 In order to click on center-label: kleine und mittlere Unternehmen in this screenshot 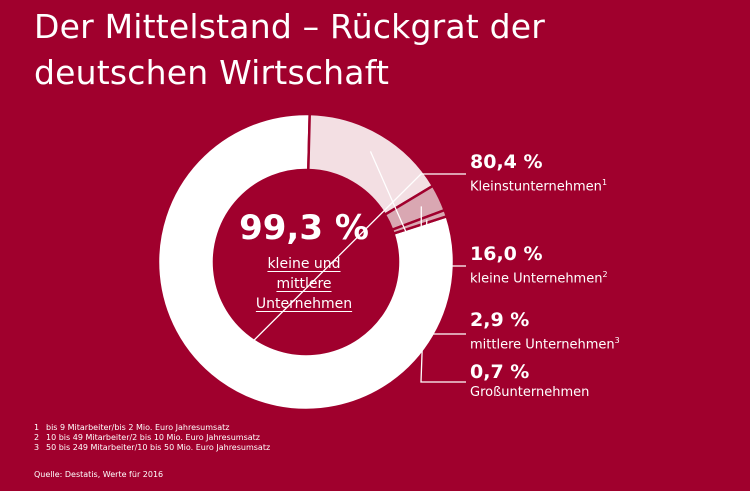, I will do `click(304, 284)`.